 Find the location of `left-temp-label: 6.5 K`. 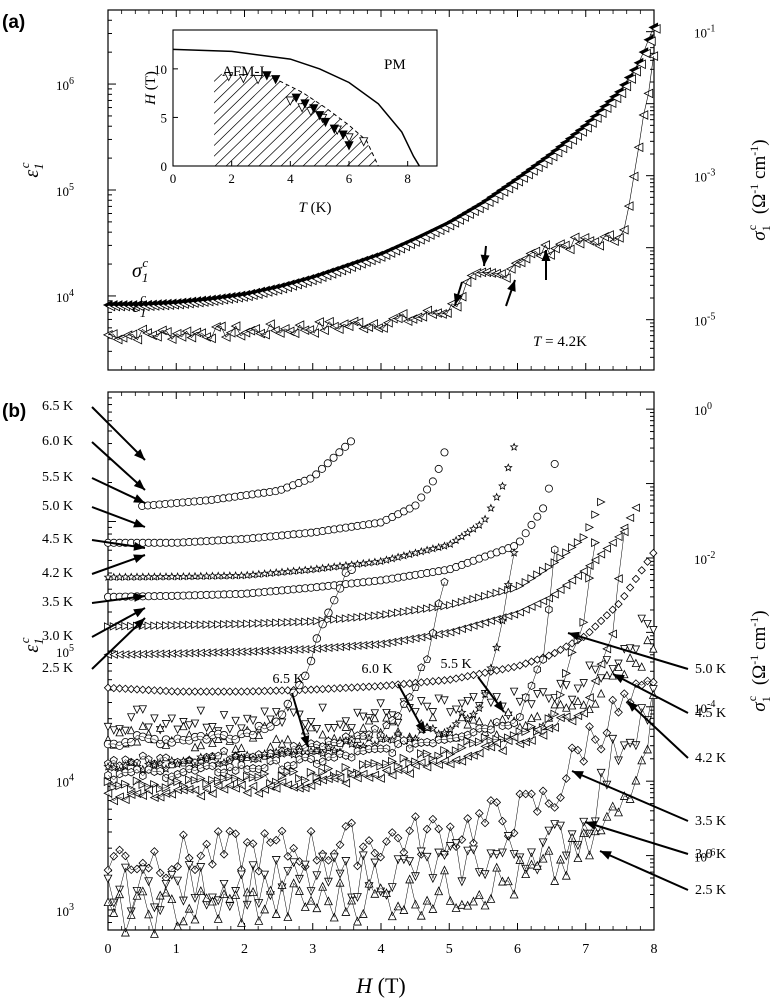

left-temp-label: 6.5 K is located at coordinates (57, 406).